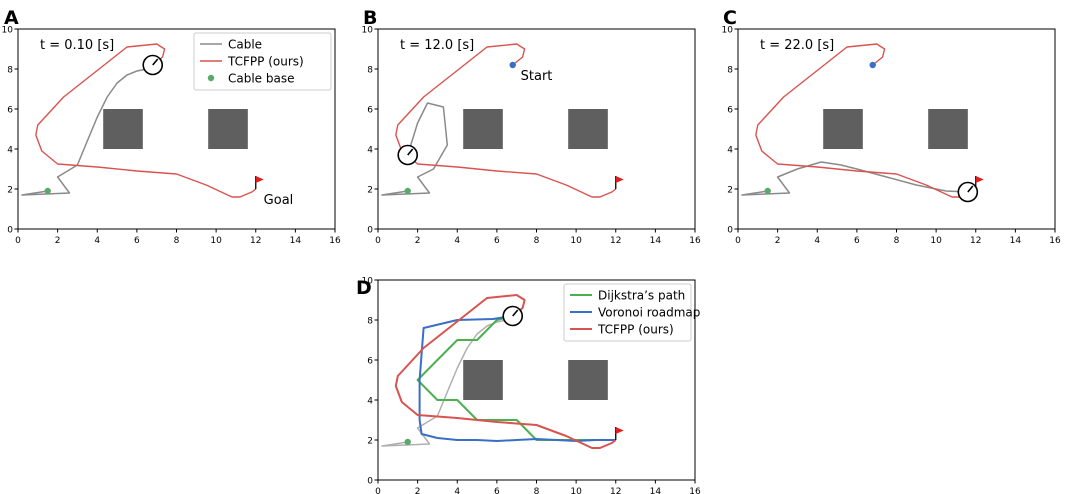 This screenshot has width=1065, height=494. Describe the element at coordinates (137, 241) in the screenshot. I see `x-tick-label: 6` at that location.